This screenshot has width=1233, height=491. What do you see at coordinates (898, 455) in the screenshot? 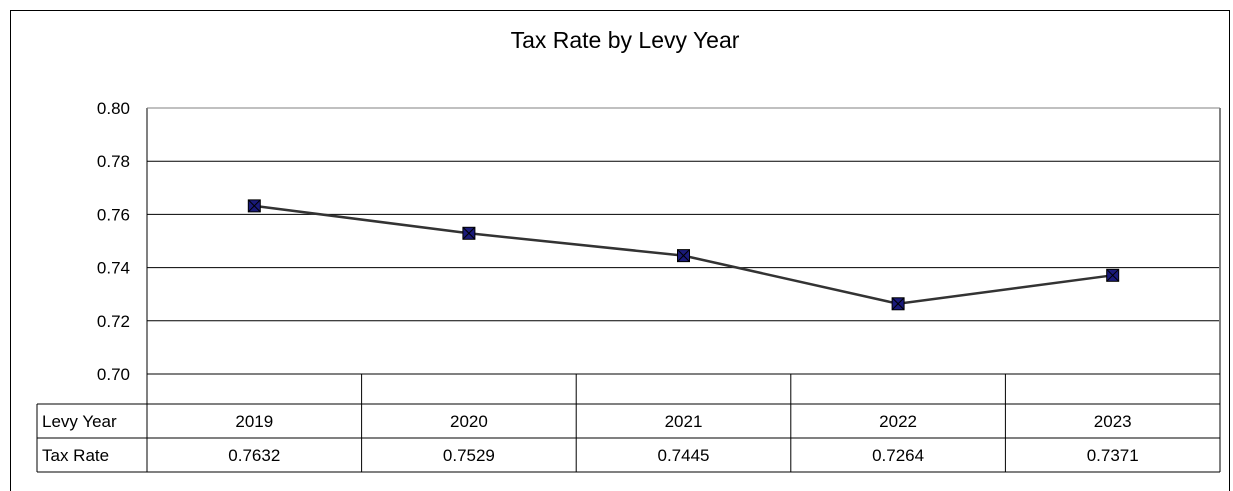
I see `data-value-label: 0.7264` at bounding box center [898, 455].